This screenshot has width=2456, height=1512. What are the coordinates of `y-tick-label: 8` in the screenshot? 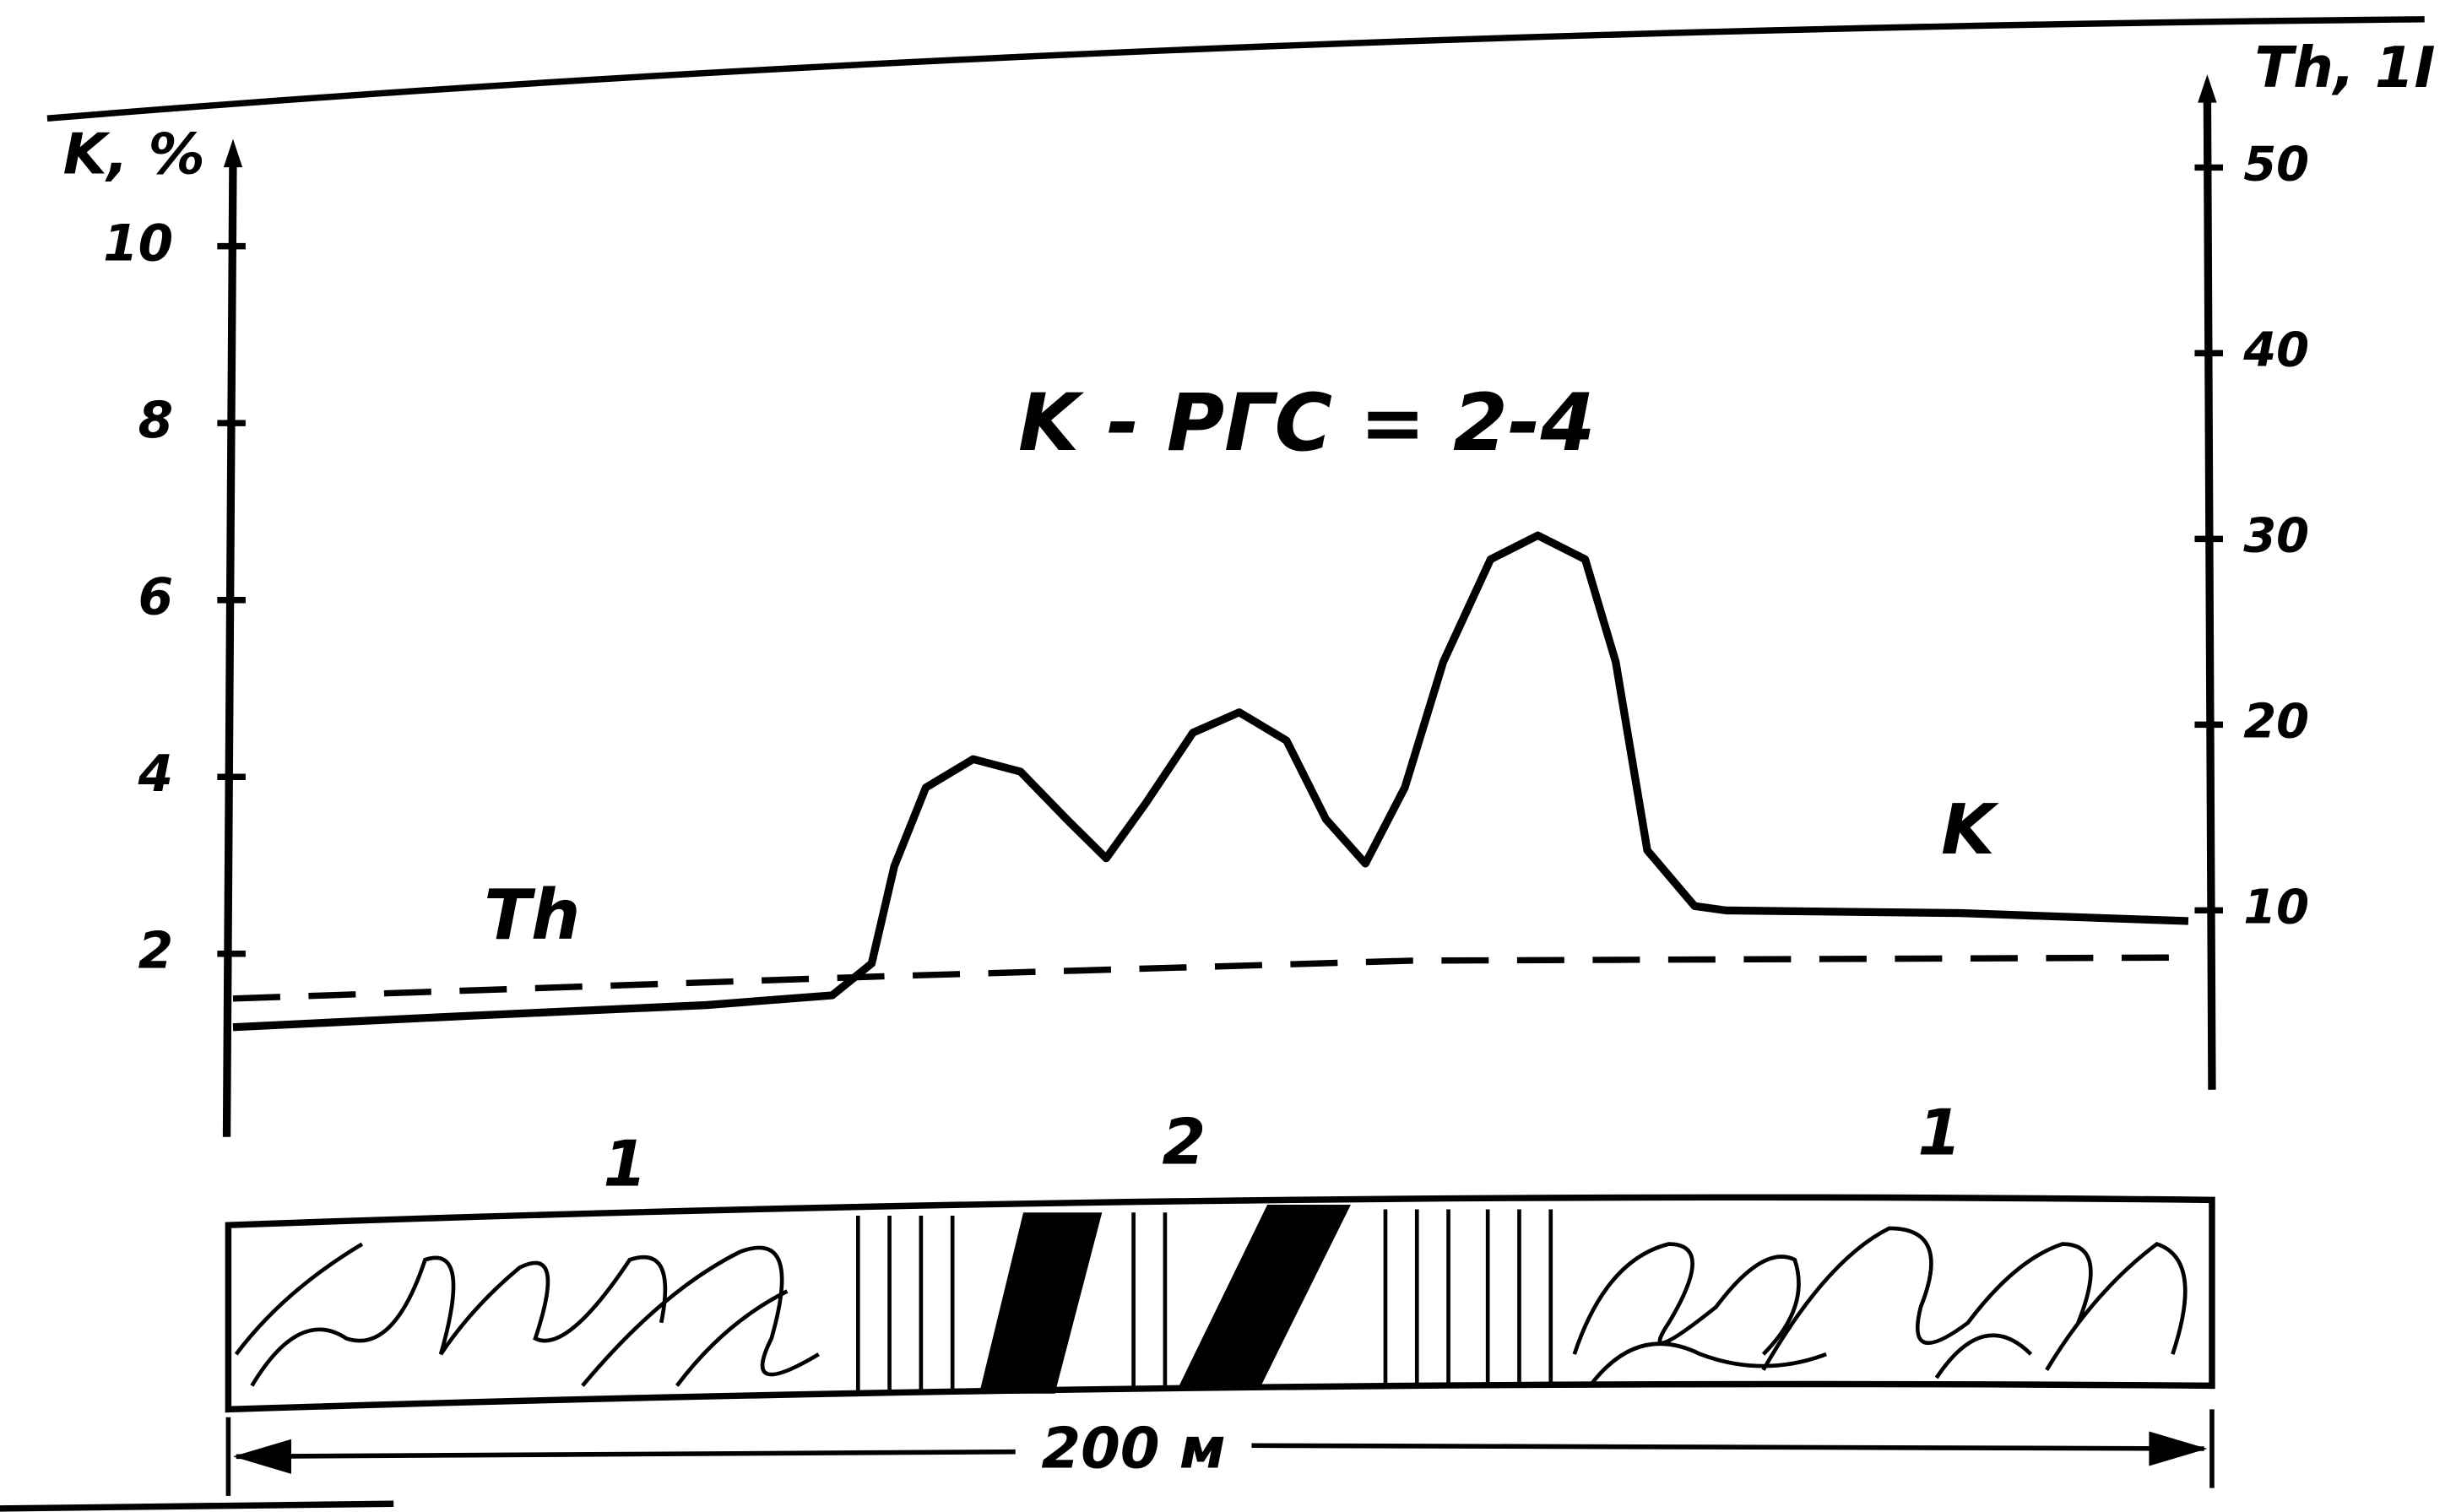 It's located at (156, 421).